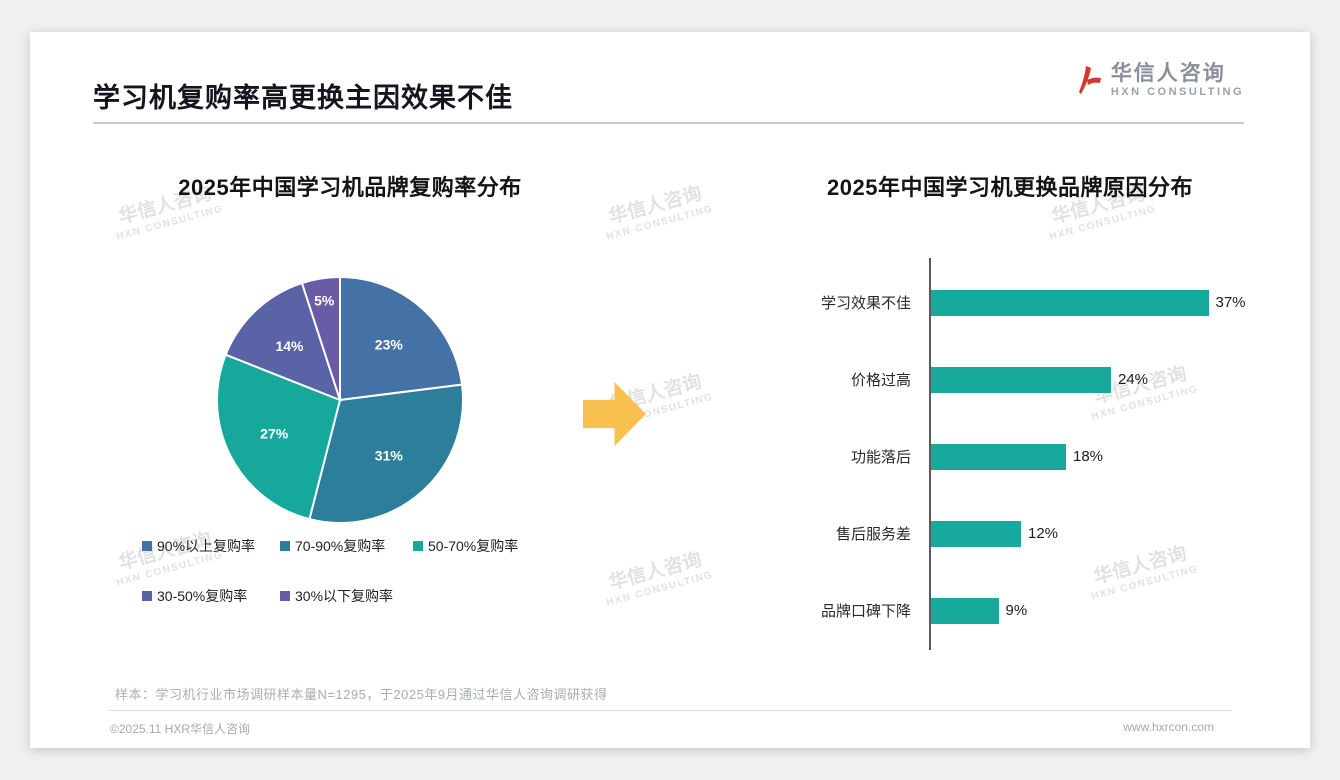  I want to click on legend-label: 90%以上复购率, so click(206, 546).